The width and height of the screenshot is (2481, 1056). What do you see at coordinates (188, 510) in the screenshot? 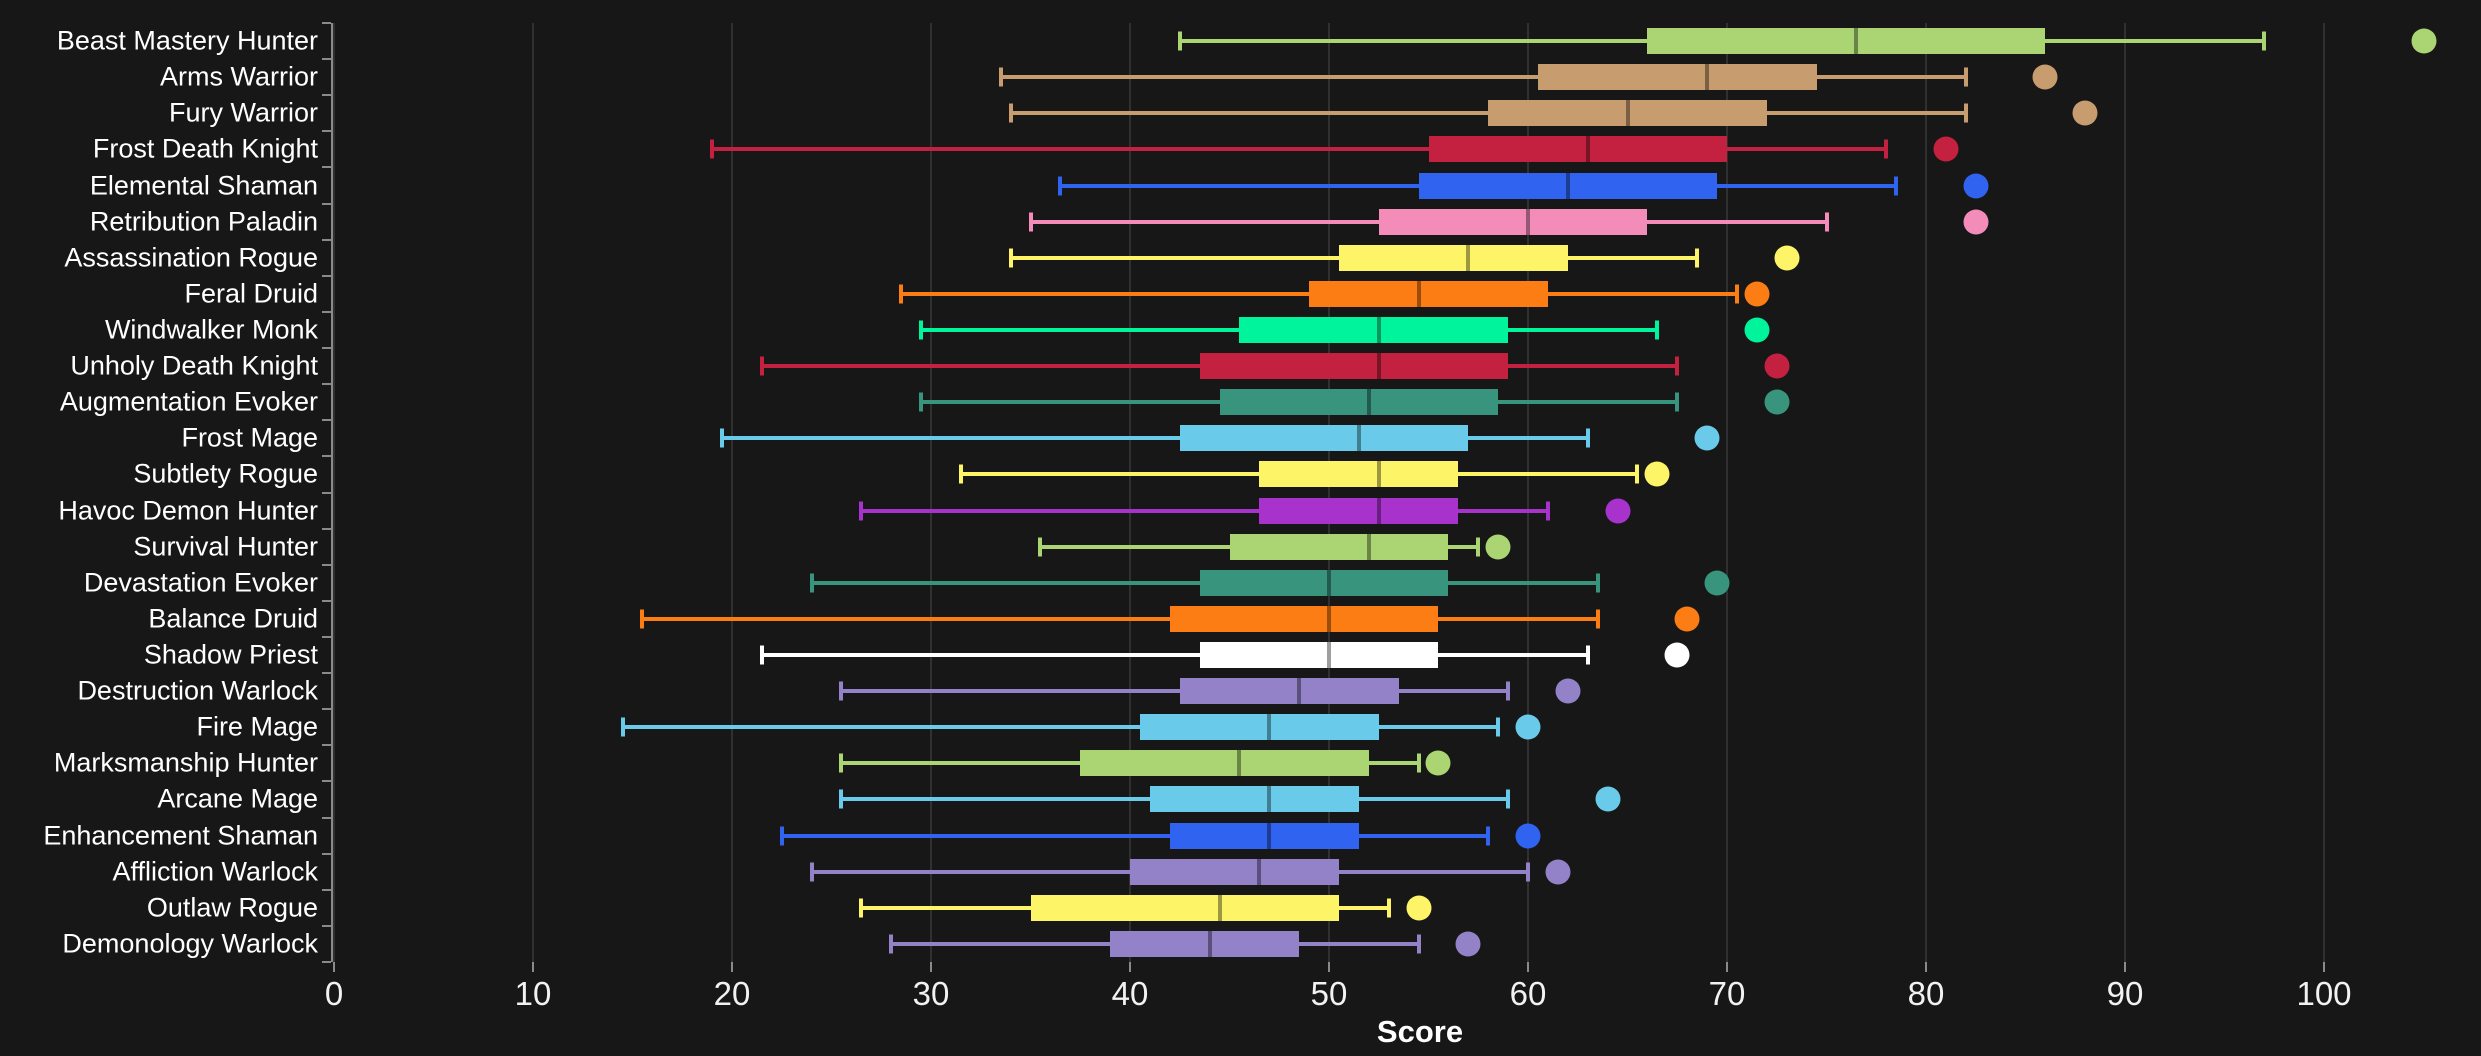
I see `category-label: Havoc Demon Hunter` at bounding box center [188, 510].